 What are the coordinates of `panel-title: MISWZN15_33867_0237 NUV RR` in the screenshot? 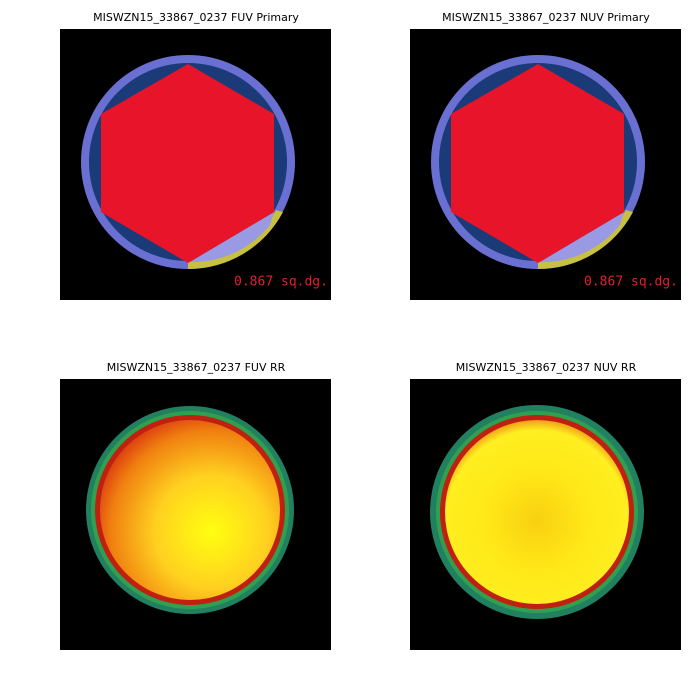 It's located at (546, 367).